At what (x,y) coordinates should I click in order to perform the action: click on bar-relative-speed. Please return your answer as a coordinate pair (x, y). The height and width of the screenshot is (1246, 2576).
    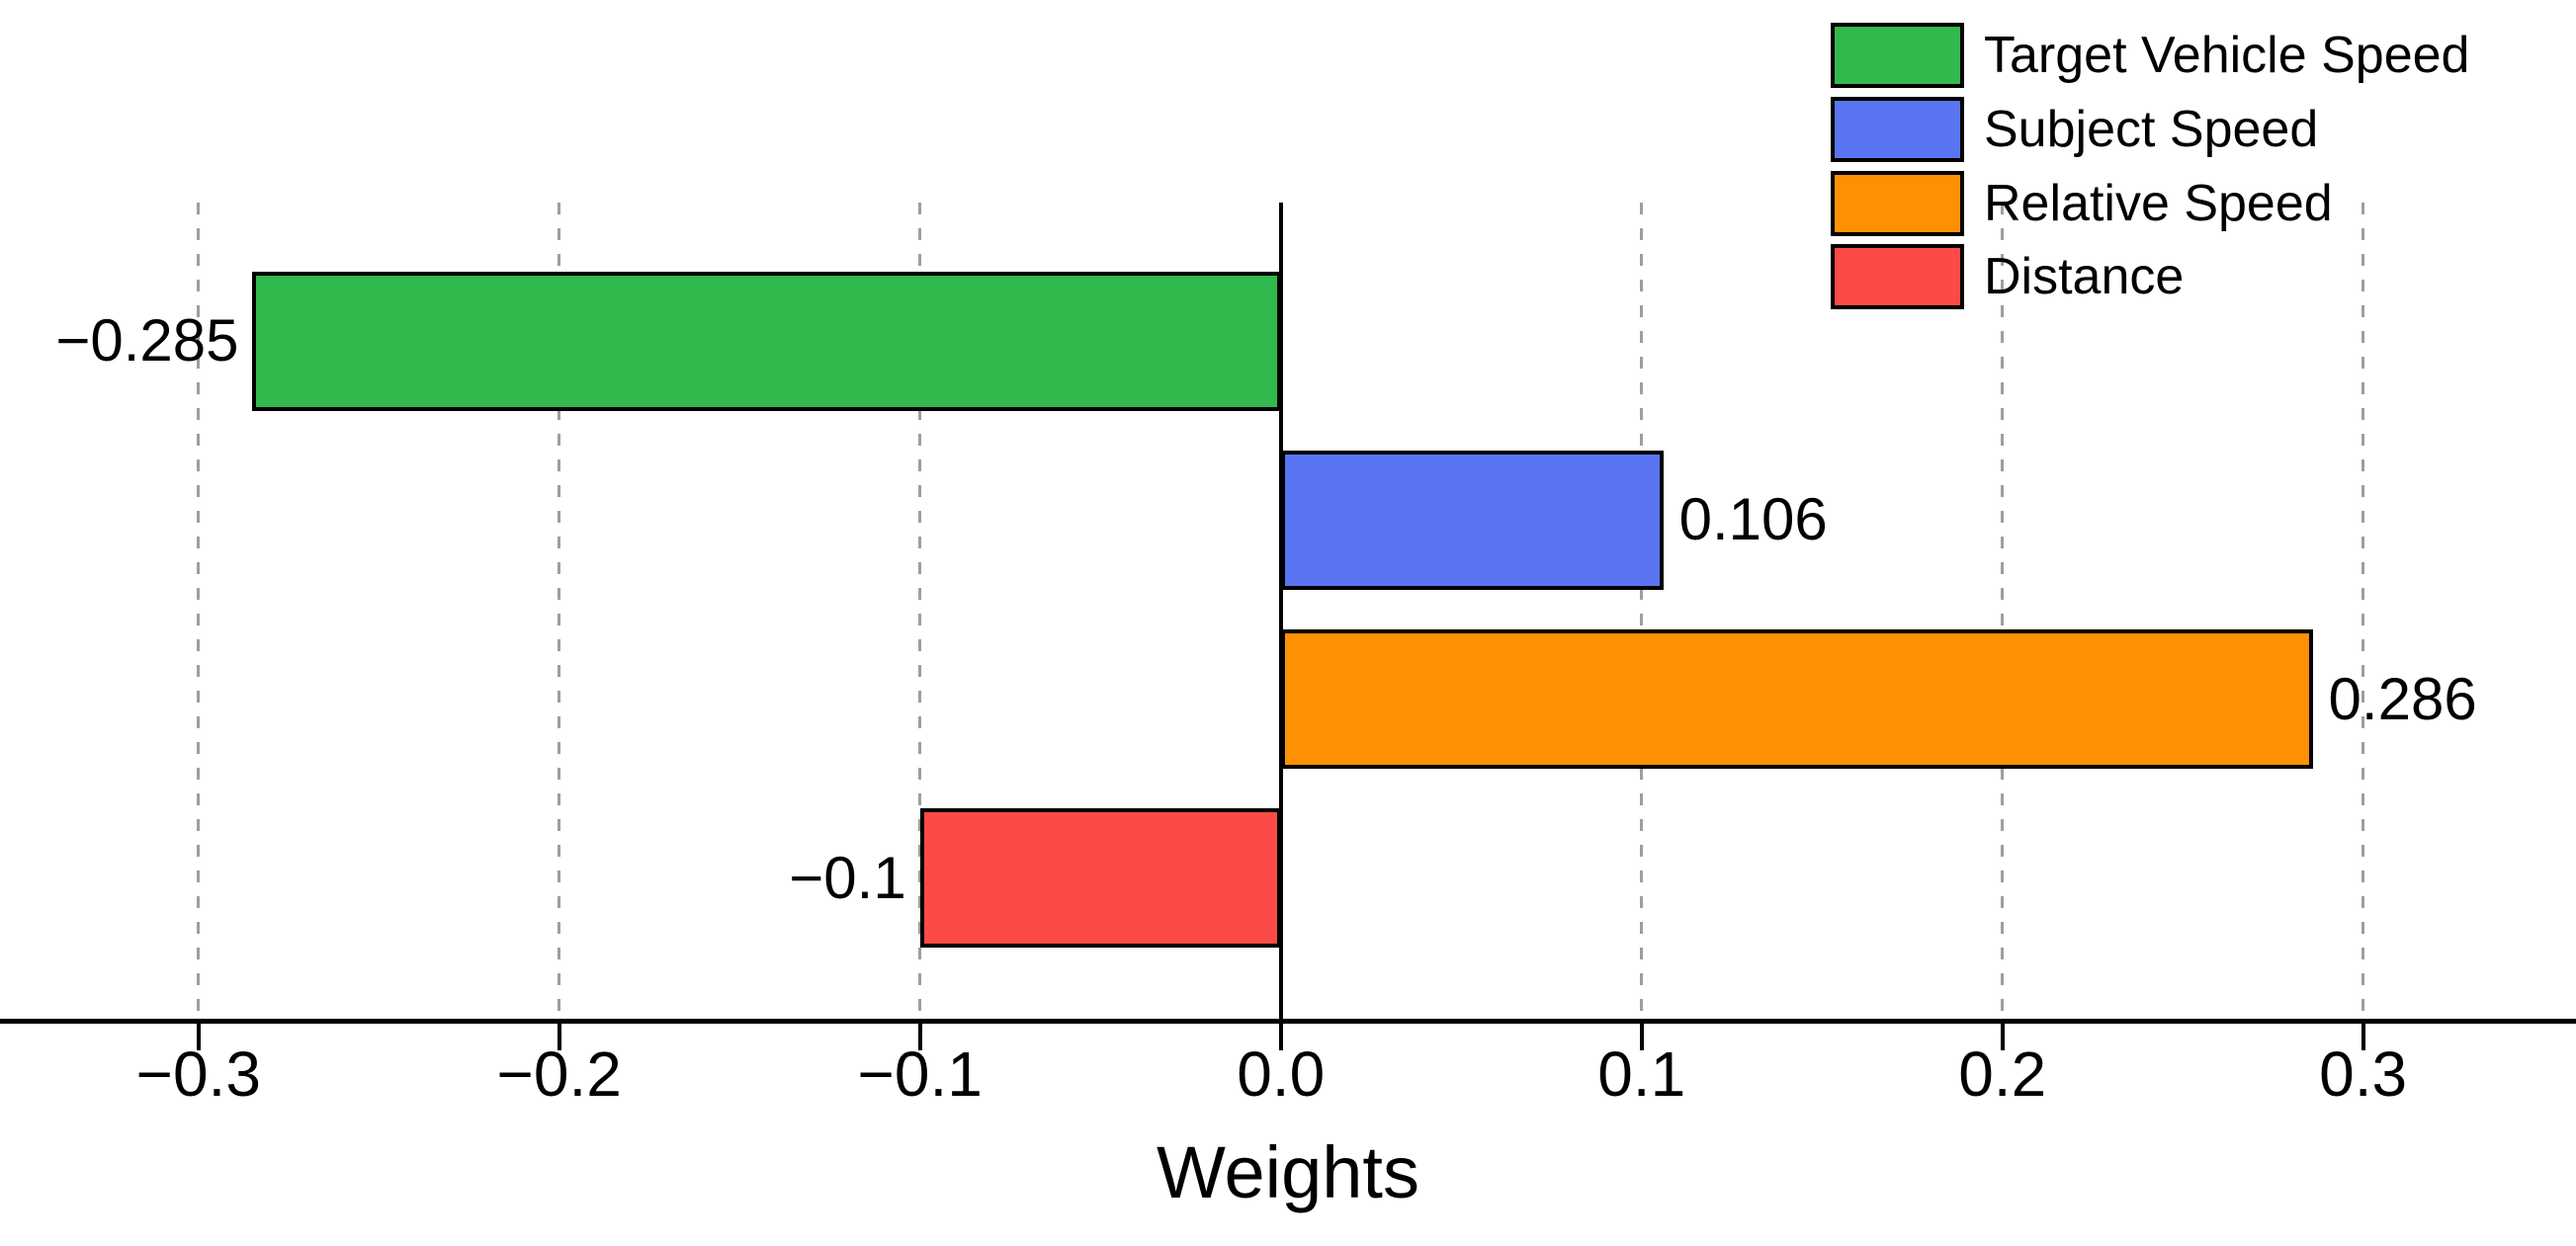
    Looking at the image, I should click on (1796, 700).